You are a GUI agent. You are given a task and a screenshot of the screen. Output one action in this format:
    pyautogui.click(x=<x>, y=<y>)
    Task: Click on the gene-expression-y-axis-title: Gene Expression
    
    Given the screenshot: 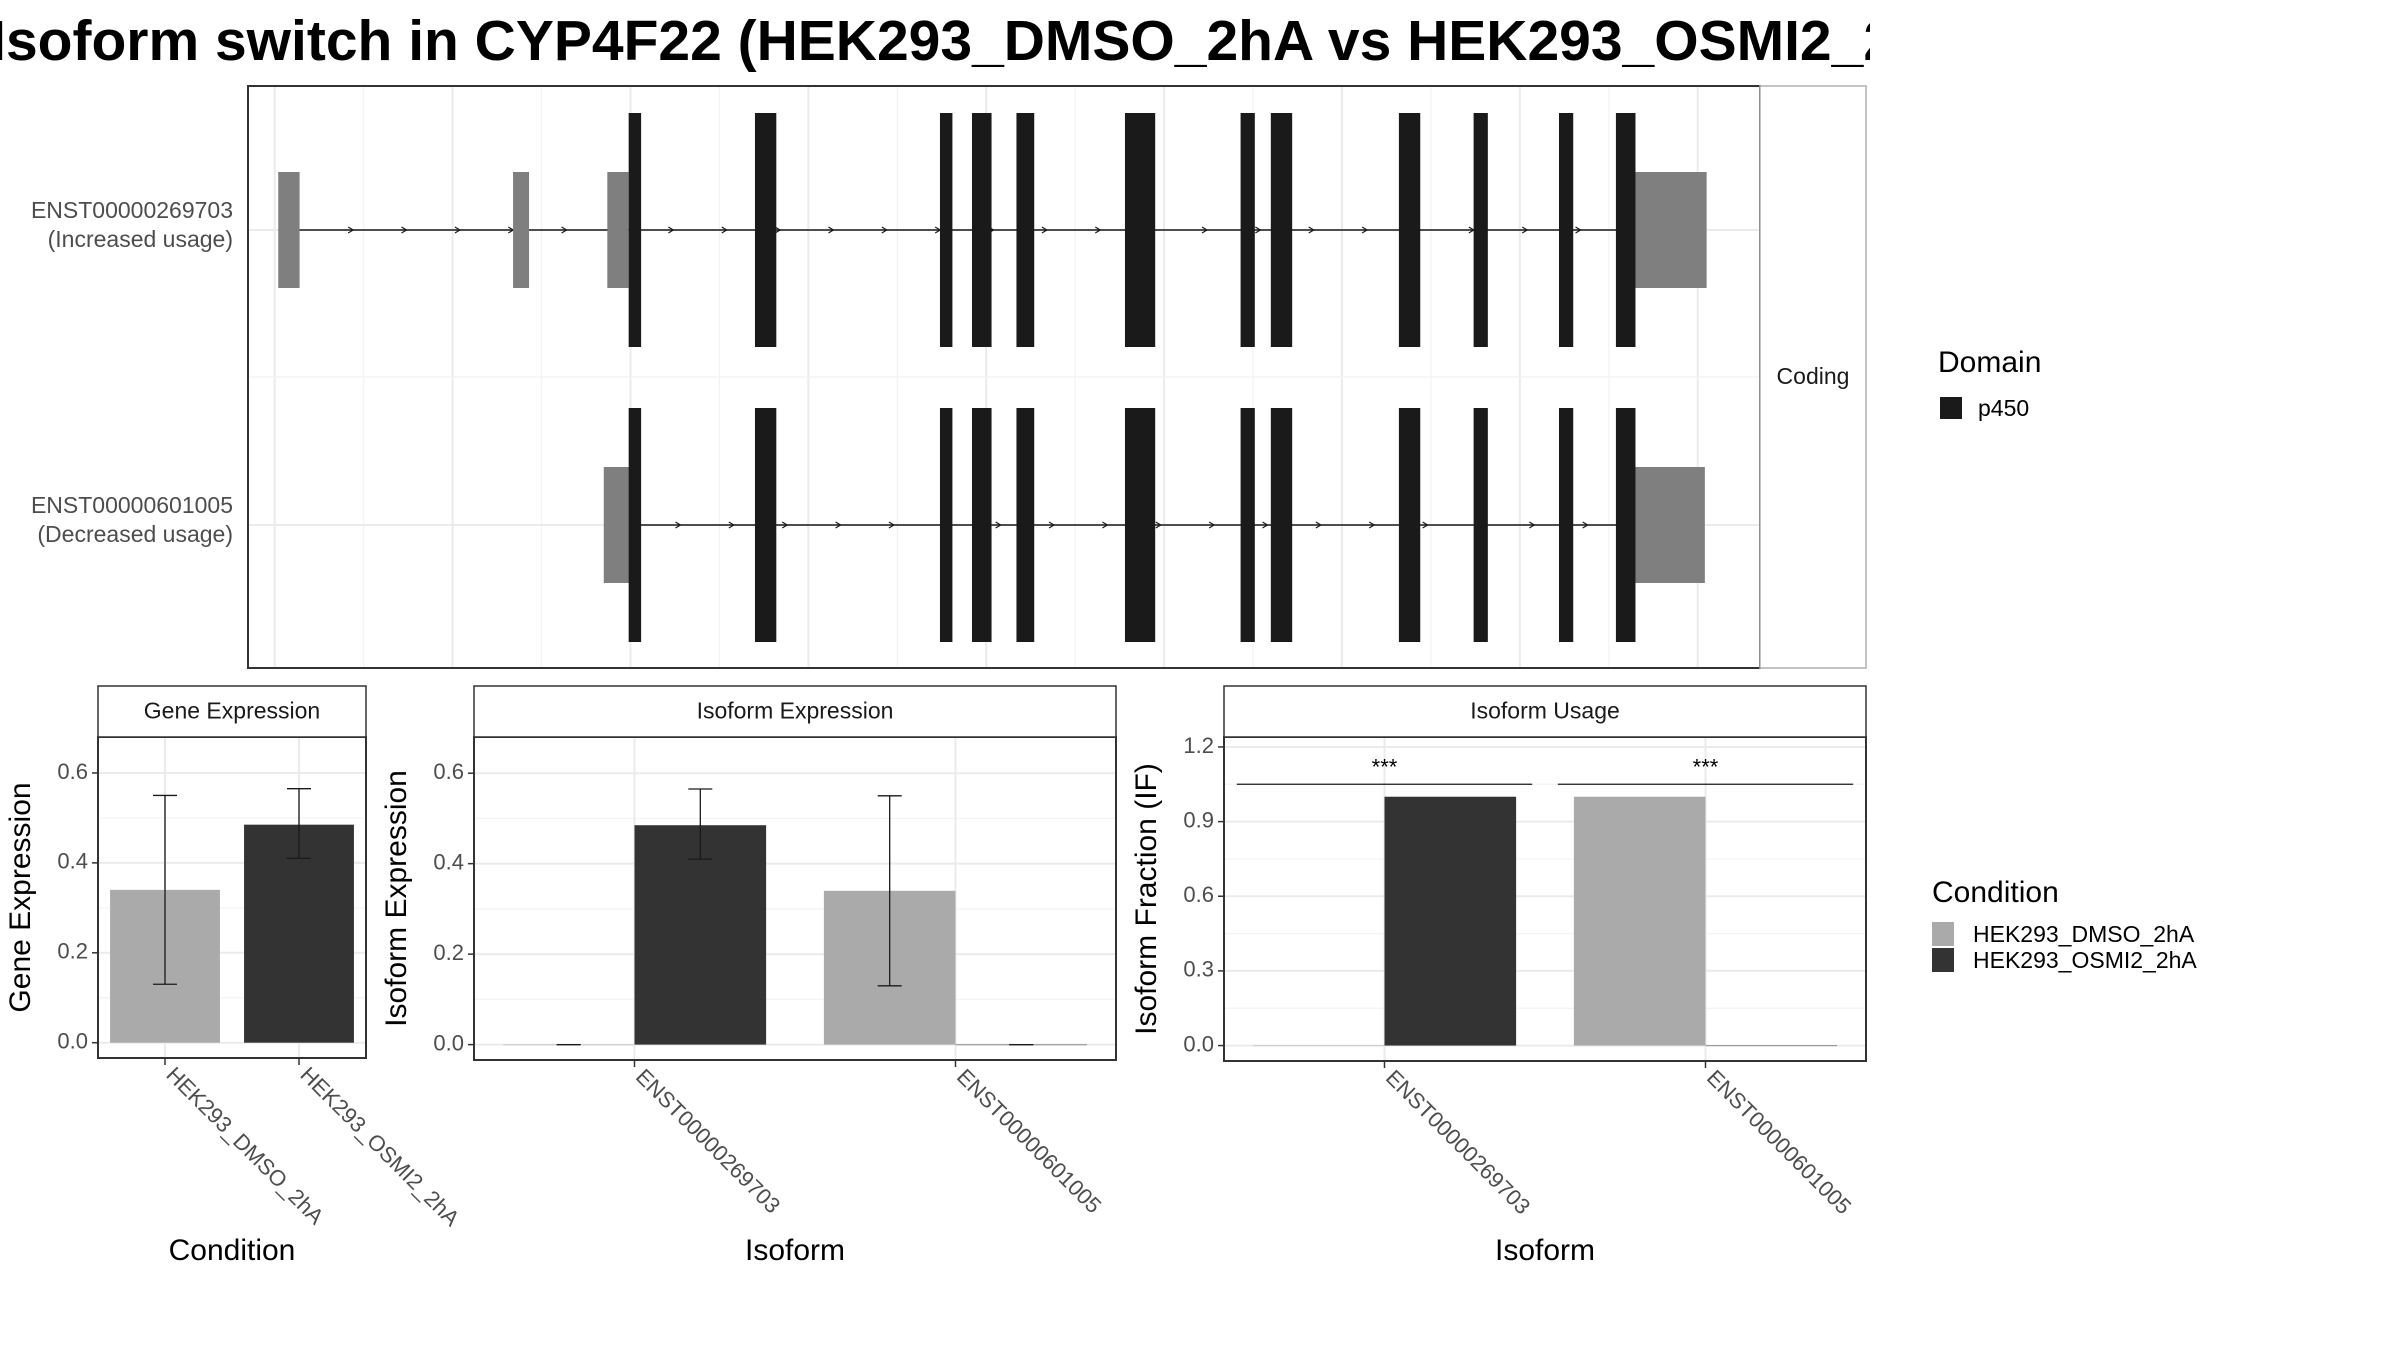 What is the action you would take?
    pyautogui.click(x=20, y=897)
    